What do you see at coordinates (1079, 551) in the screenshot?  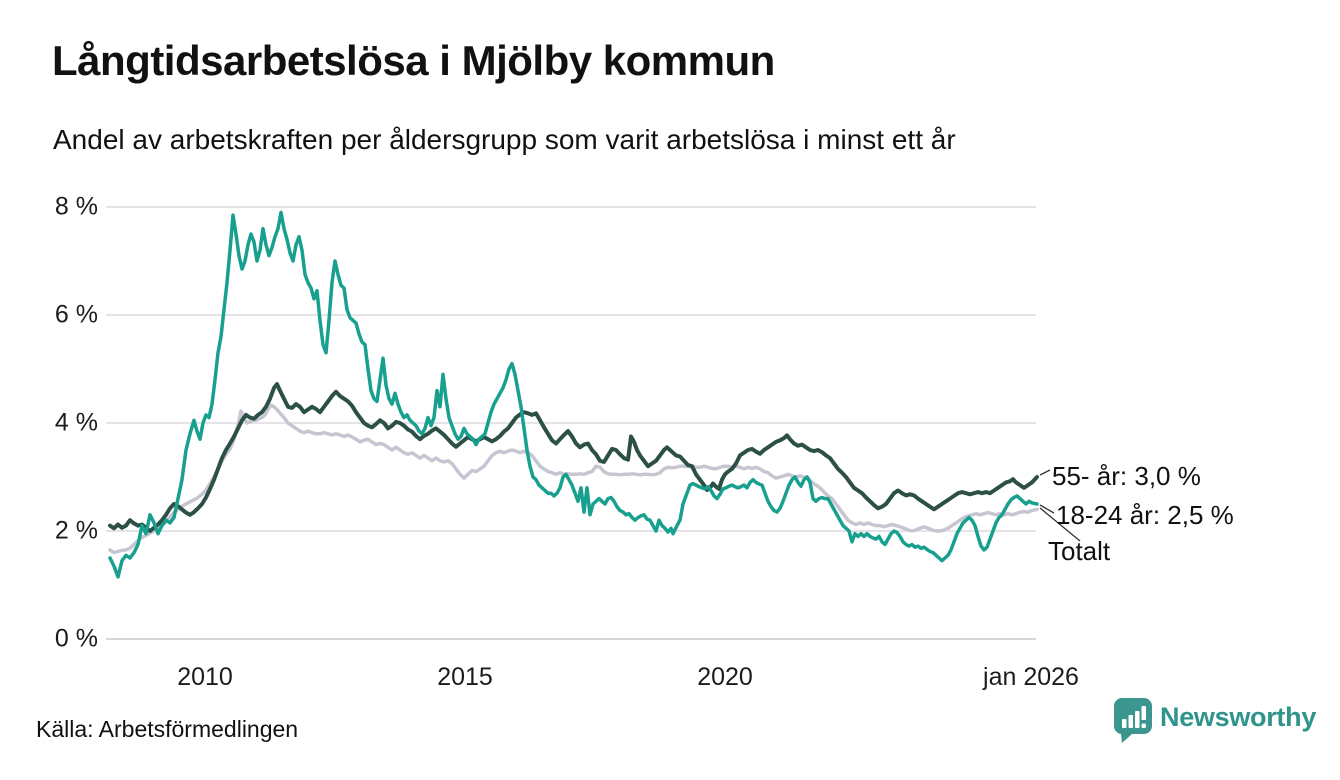 I see `series-label-totalt: Totalt` at bounding box center [1079, 551].